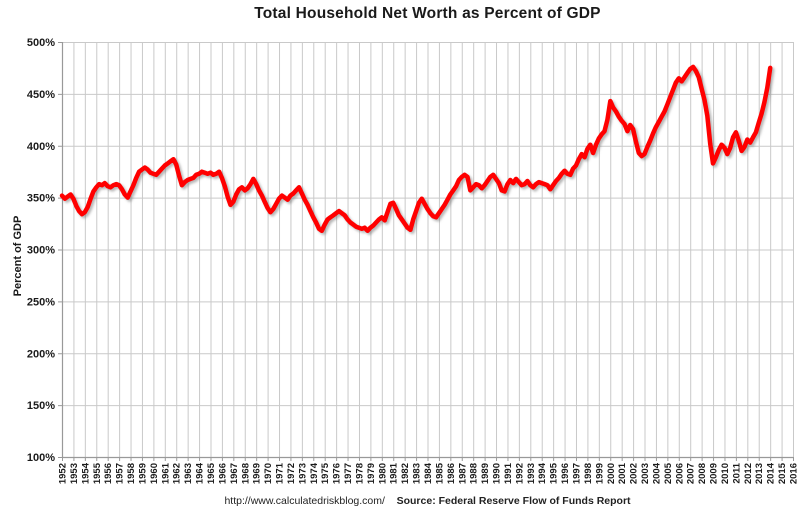 Image resolution: width=800 pixels, height=517 pixels. Describe the element at coordinates (85, 473) in the screenshot. I see `x-tick-label: 1954` at that location.